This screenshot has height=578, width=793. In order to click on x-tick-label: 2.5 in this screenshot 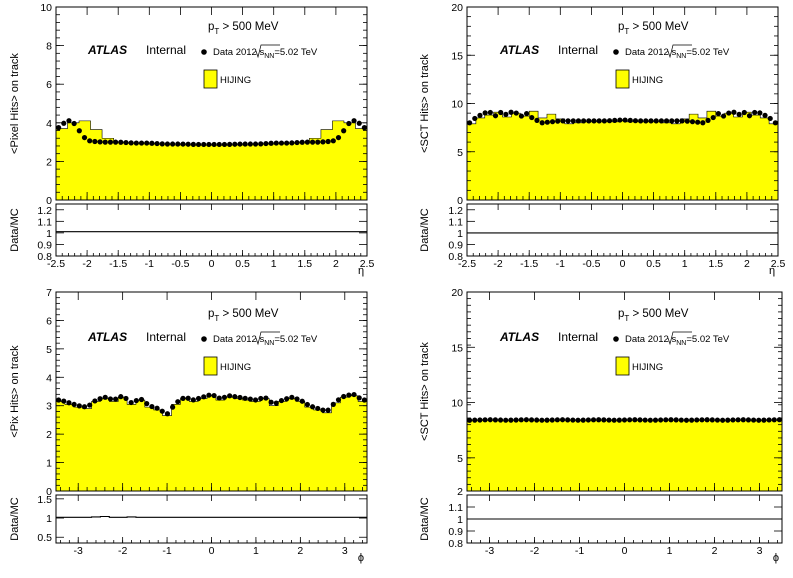, I will do `click(367, 264)`.